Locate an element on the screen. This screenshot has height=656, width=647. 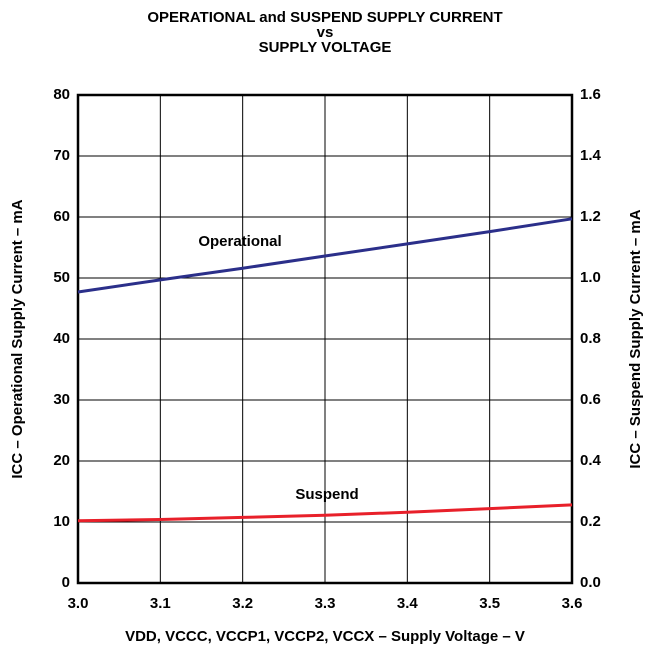
y-tick-label: 40 is located at coordinates (61, 338).